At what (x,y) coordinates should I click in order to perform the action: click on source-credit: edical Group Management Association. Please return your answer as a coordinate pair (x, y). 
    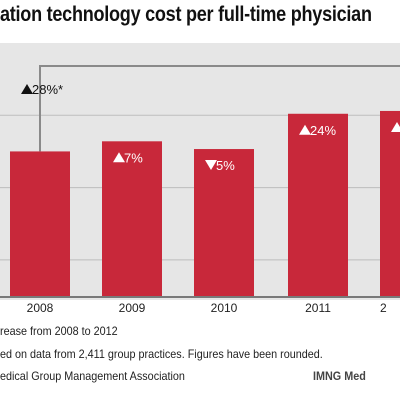
    Looking at the image, I should click on (92, 376).